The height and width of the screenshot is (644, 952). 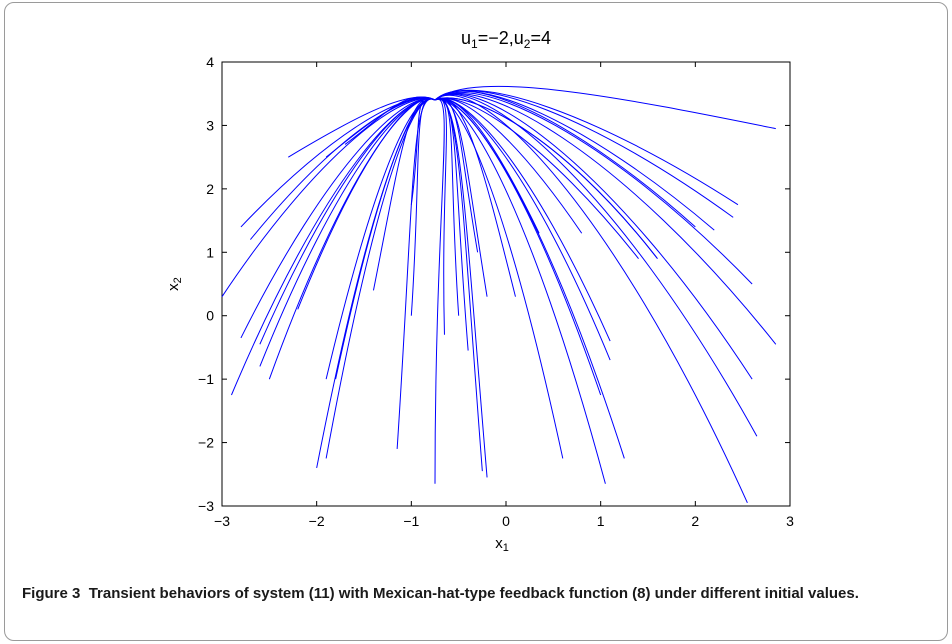 I want to click on caption-label: Figure 3, so click(x=51, y=593).